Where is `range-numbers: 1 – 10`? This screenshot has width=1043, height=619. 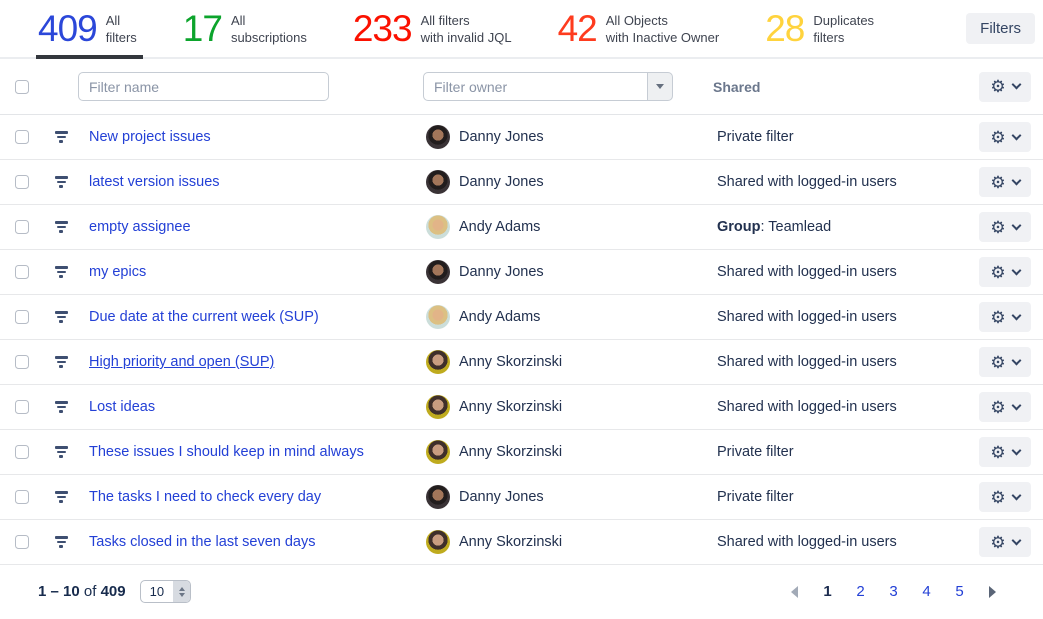 range-numbers: 1 – 10 is located at coordinates (59, 591).